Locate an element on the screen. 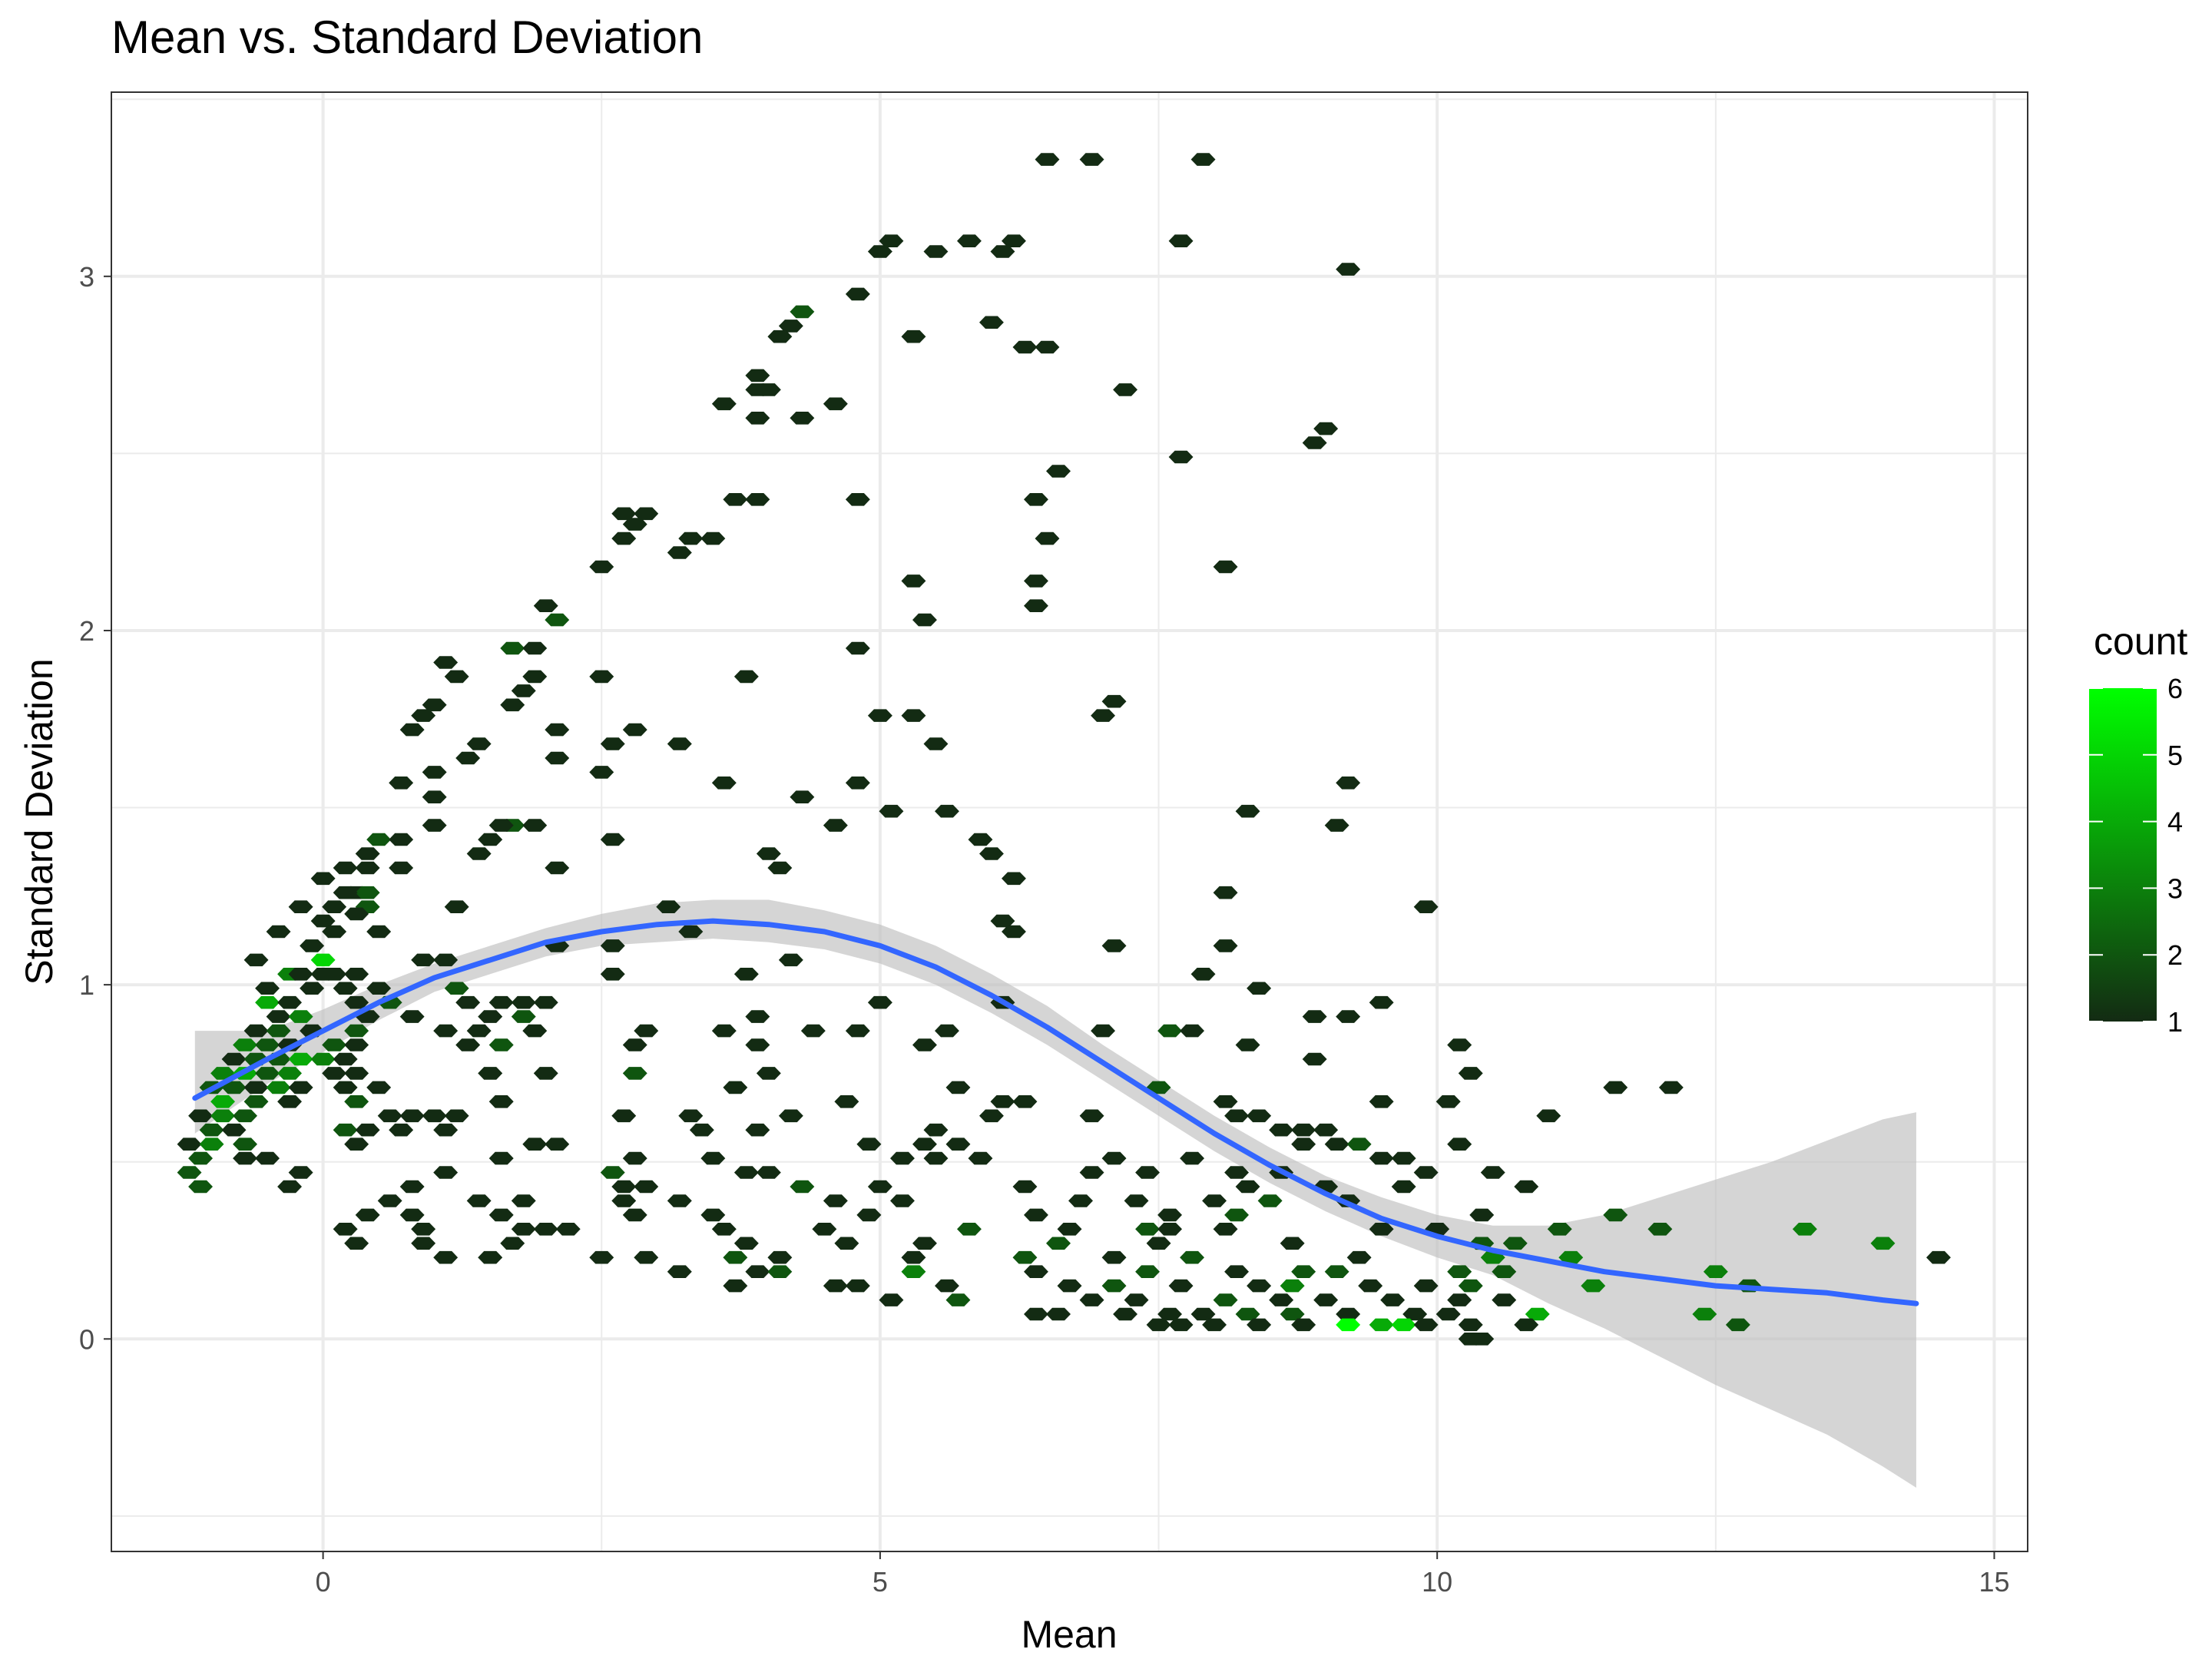 This screenshot has height=1659, width=2212. x-axis-label: Mean is located at coordinates (1069, 1634).